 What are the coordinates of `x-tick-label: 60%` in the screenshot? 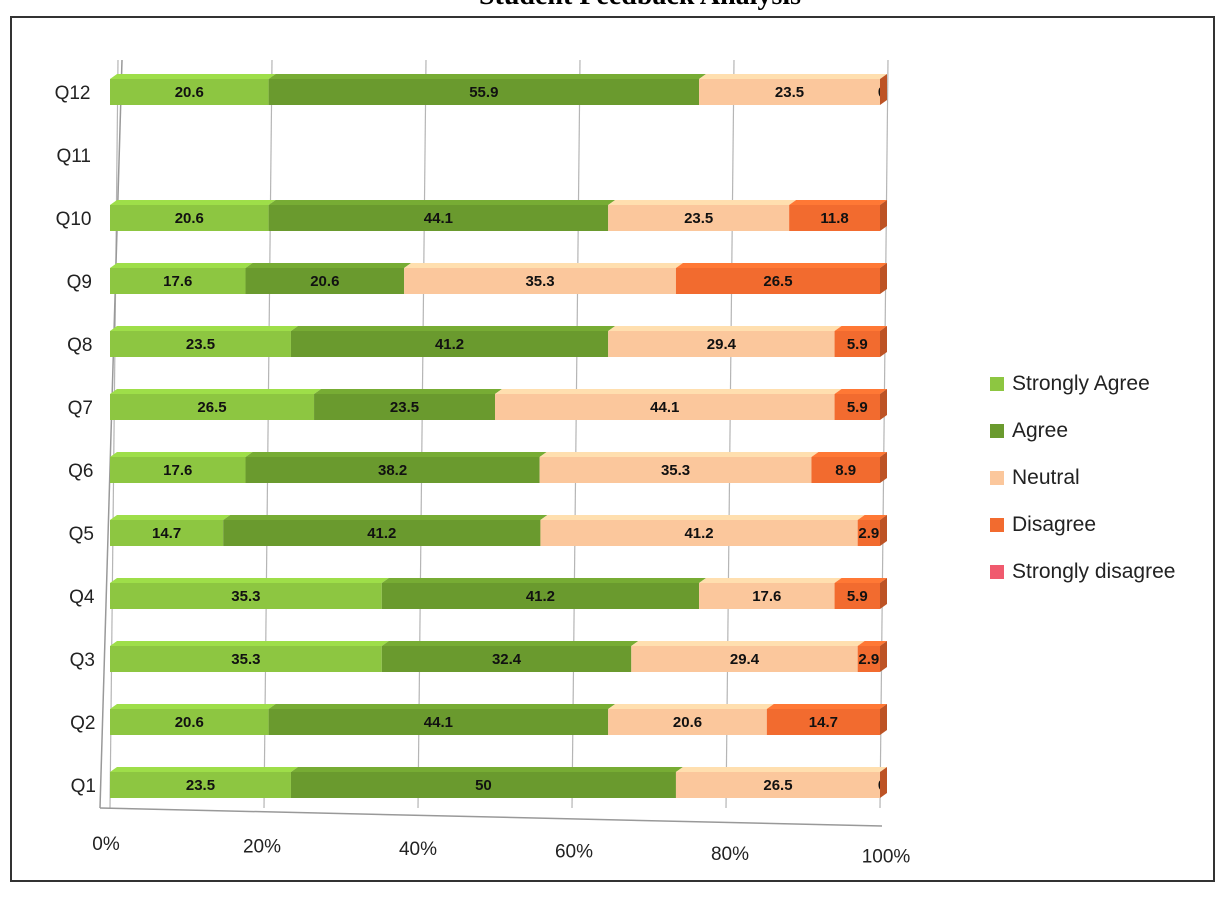 It's located at (574, 852).